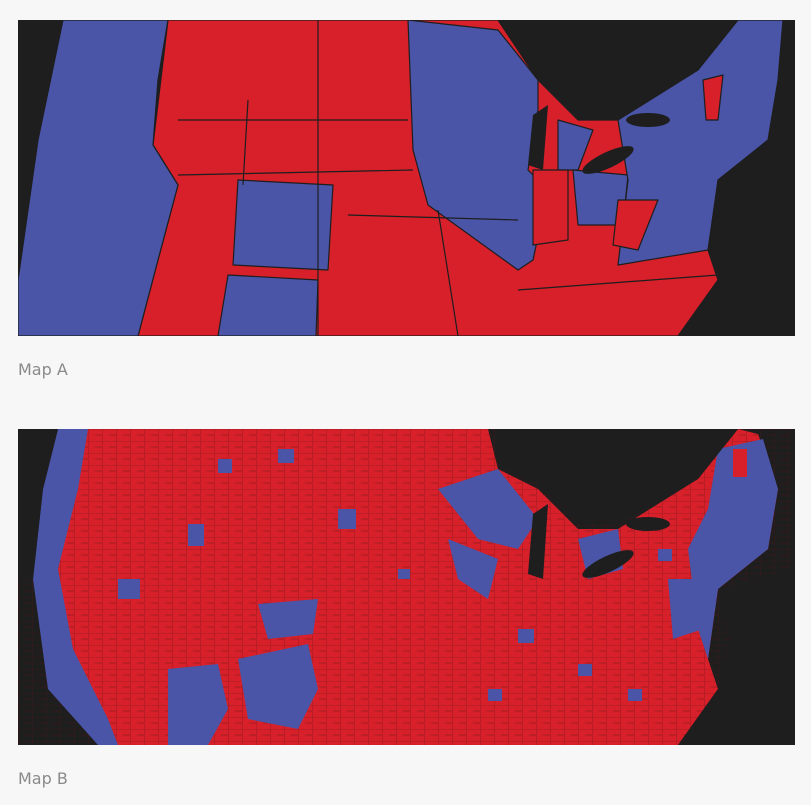  I want to click on caption: Map B, so click(43, 778).